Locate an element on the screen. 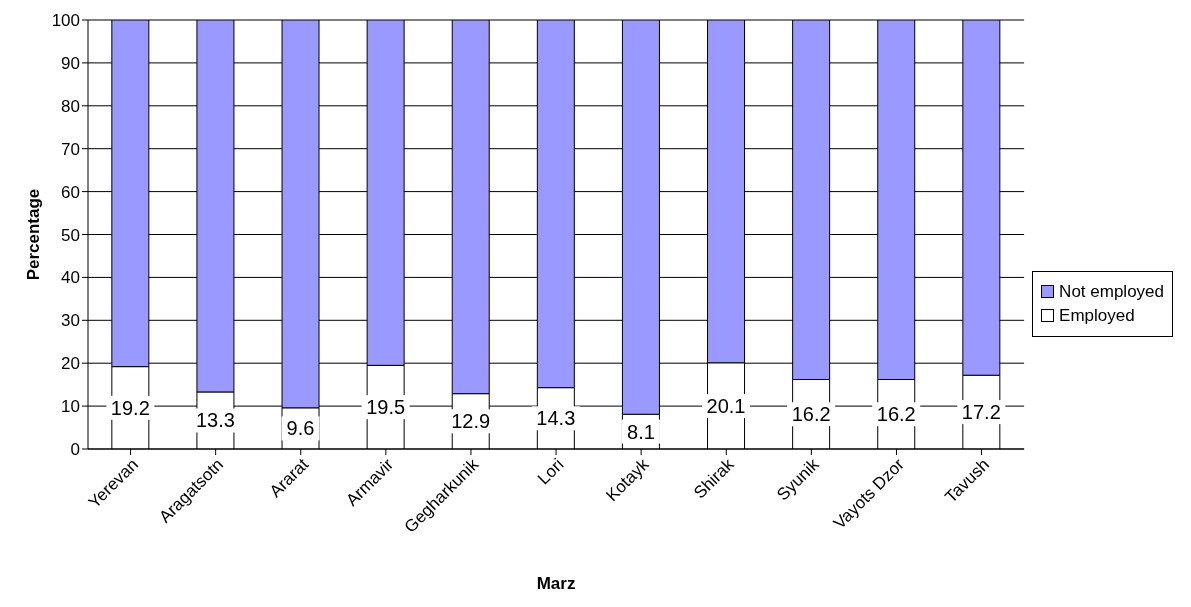 The width and height of the screenshot is (1191, 607). data-label: 14.3 is located at coordinates (556, 418).